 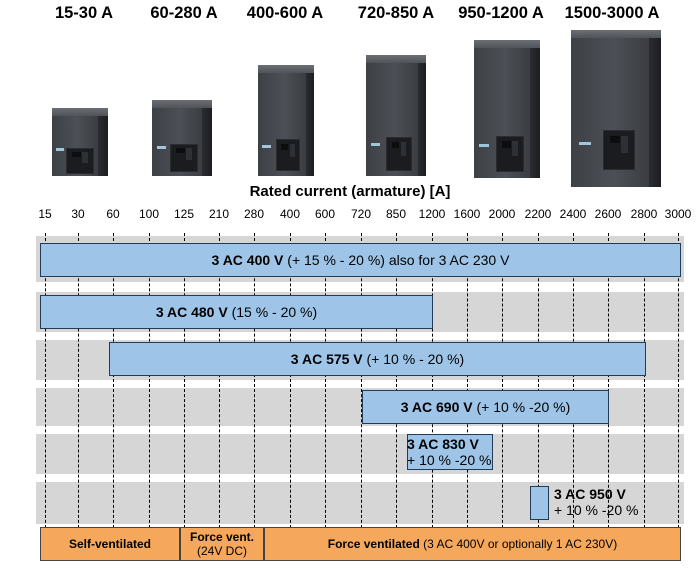 What do you see at coordinates (184, 13) in the screenshot?
I see `range-label: 60-280 A` at bounding box center [184, 13].